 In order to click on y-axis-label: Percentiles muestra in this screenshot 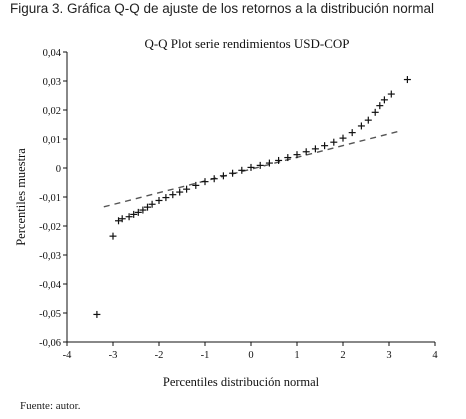, I will do `click(21, 197)`.